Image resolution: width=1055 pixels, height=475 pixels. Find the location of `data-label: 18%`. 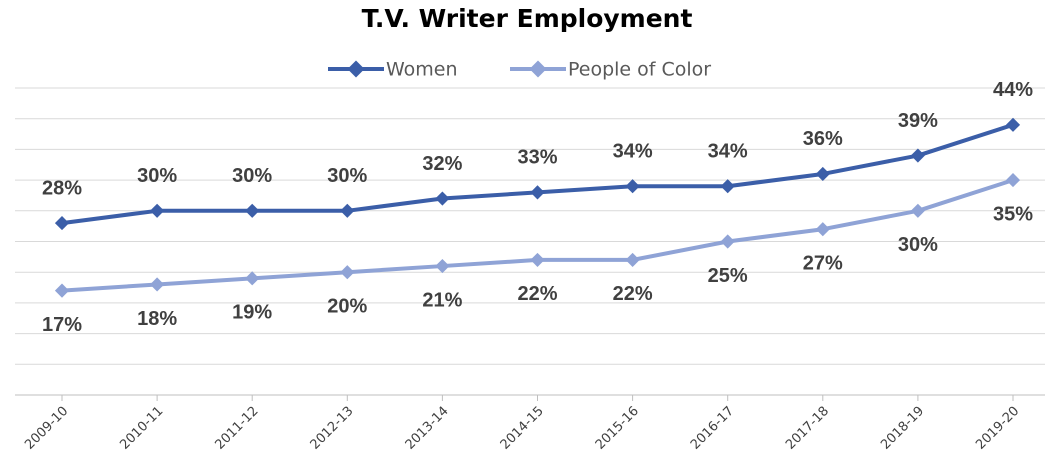

data-label: 18% is located at coordinates (157, 319).